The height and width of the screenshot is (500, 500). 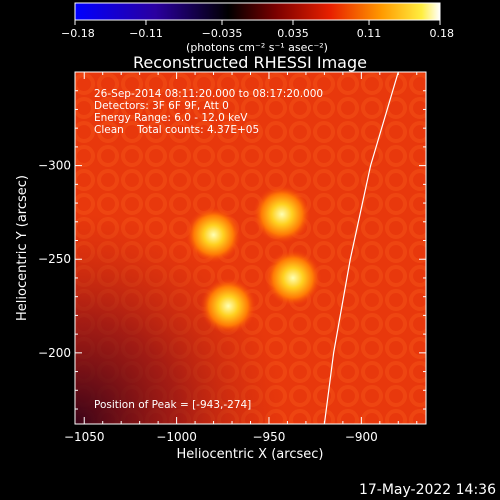 What do you see at coordinates (208, 94) in the screenshot?
I see `info-line-time: 26-Sep-2014 08:11:20.000 to 08:17:20.000` at bounding box center [208, 94].